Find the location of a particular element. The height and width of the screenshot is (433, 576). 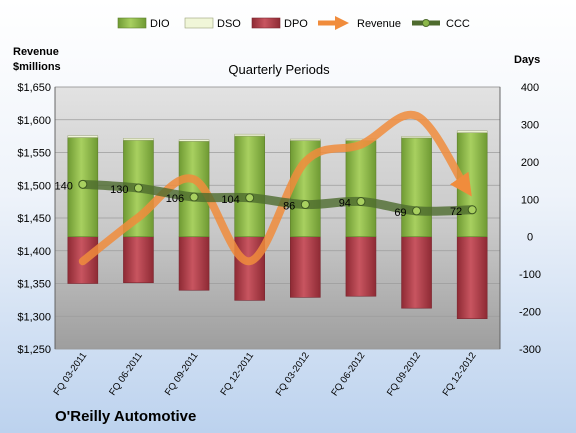

bar-dso-fq-03-2012 is located at coordinates (305, 139).